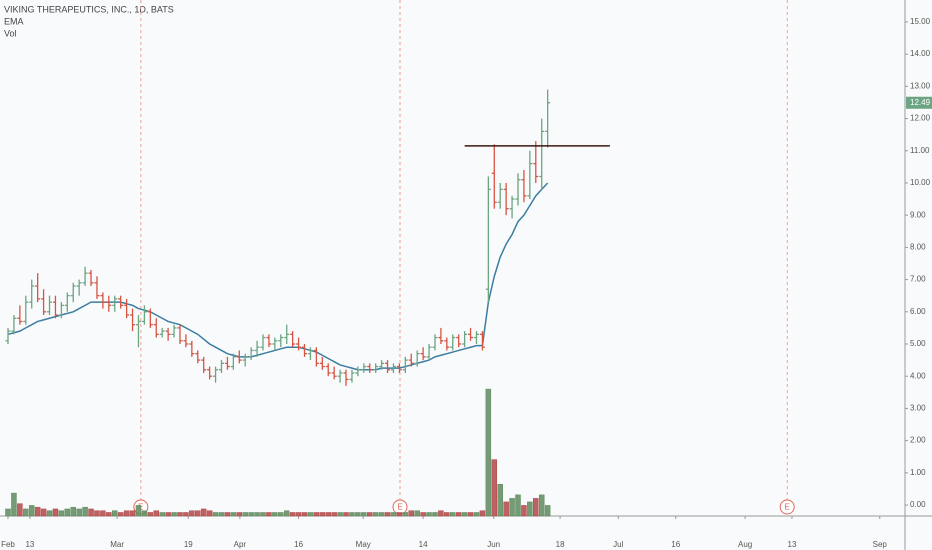  What do you see at coordinates (618, 544) in the screenshot?
I see `x-tick-label: Jul` at bounding box center [618, 544].